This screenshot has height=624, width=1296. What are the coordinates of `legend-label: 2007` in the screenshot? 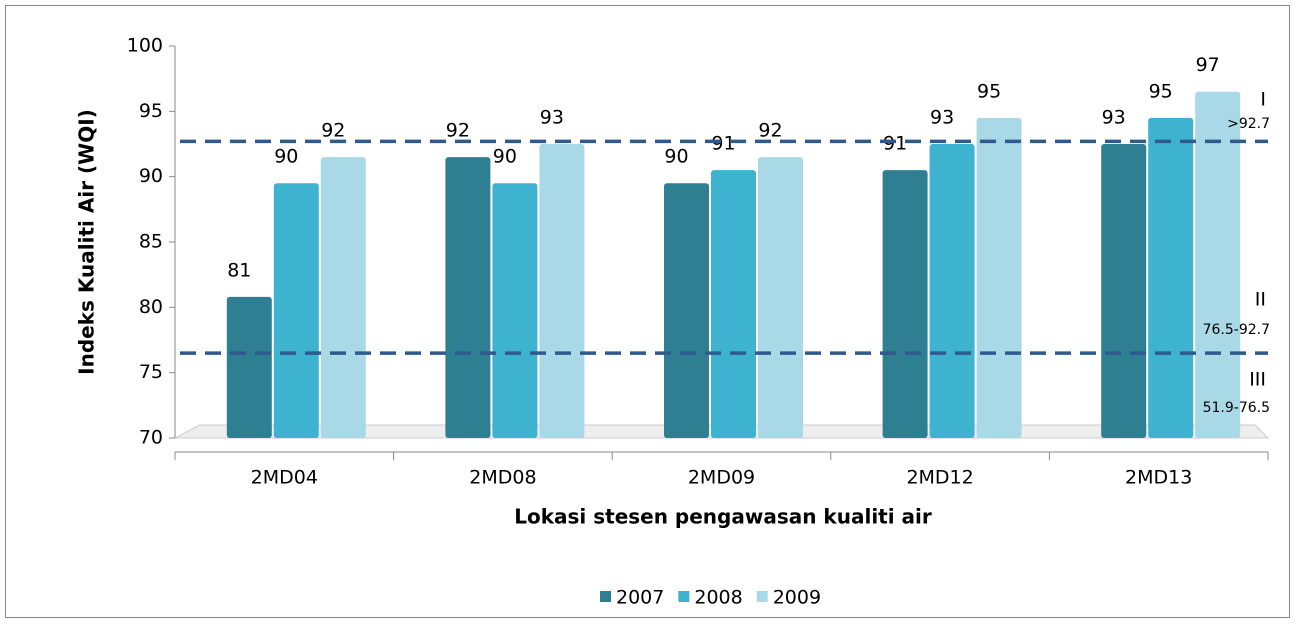 It's located at (640, 598).